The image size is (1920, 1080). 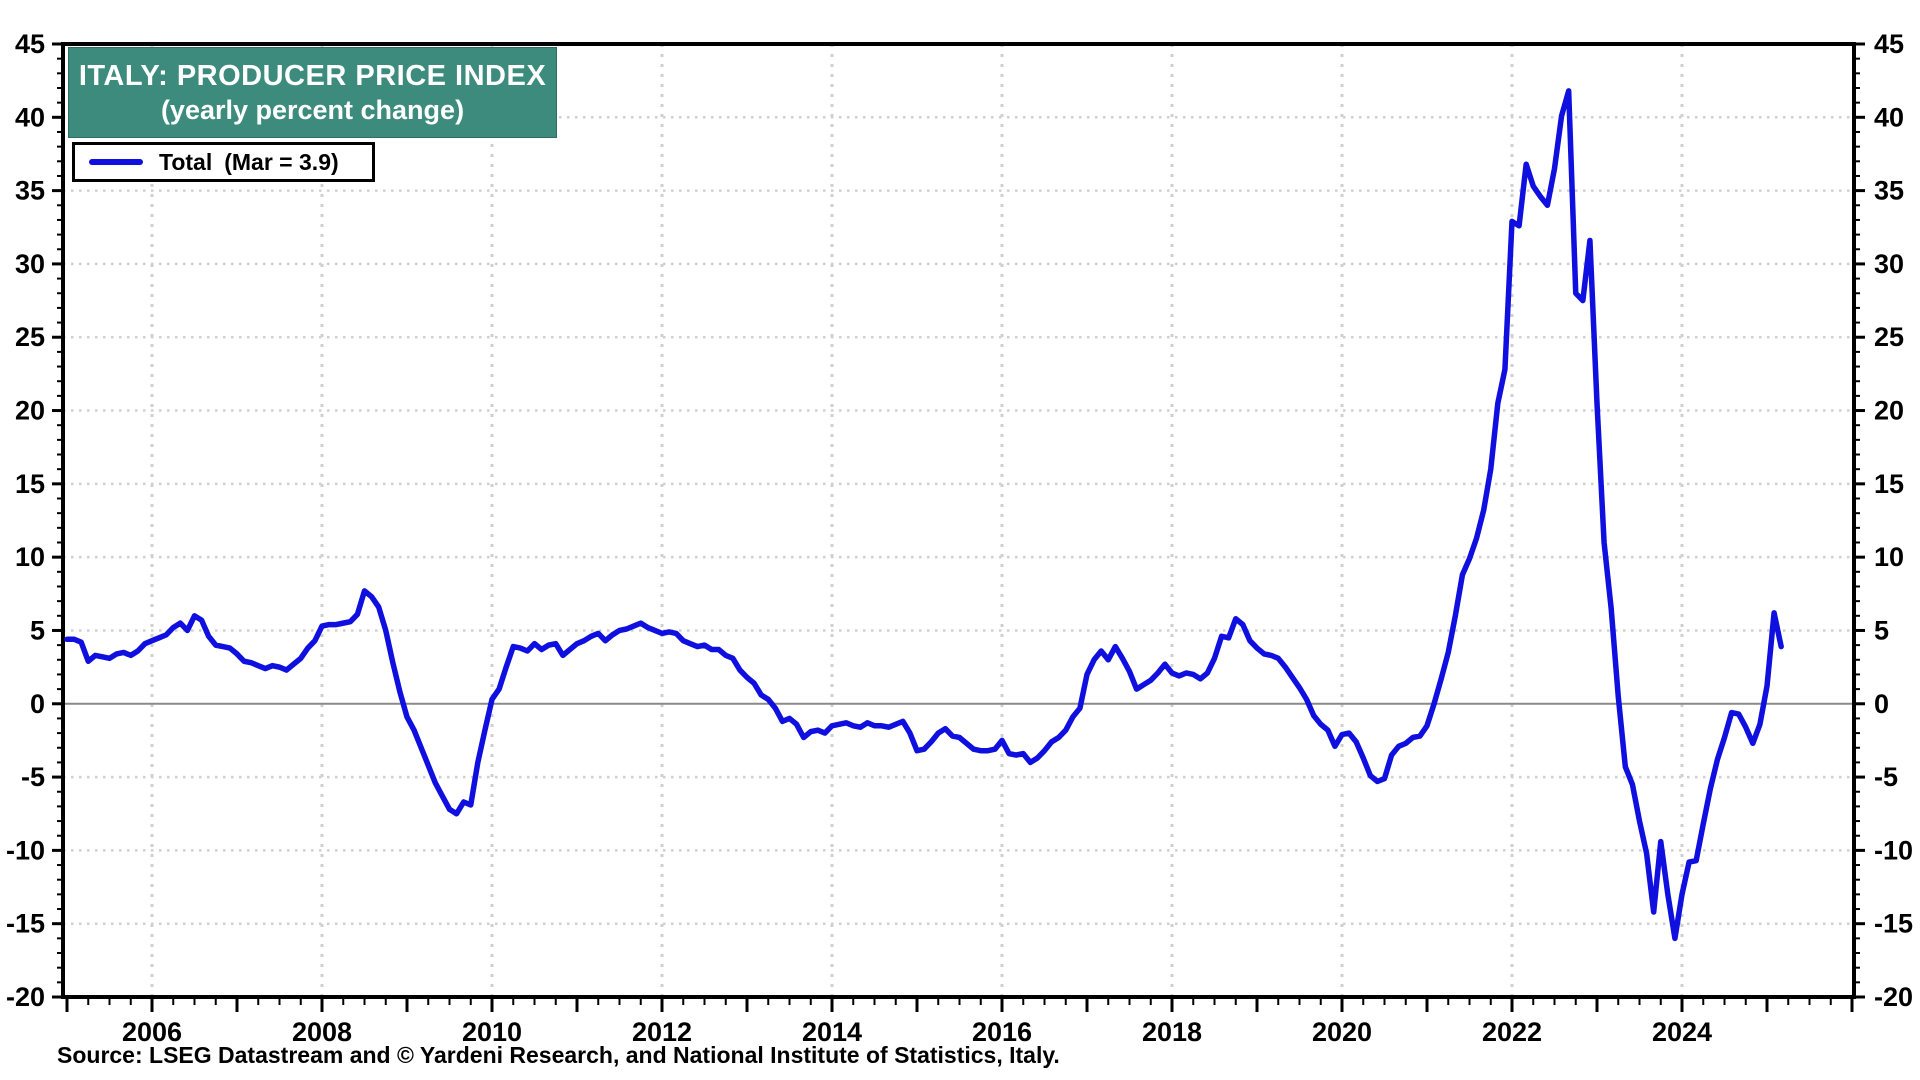 I want to click on y-axis-label-left: 45, so click(x=30, y=44).